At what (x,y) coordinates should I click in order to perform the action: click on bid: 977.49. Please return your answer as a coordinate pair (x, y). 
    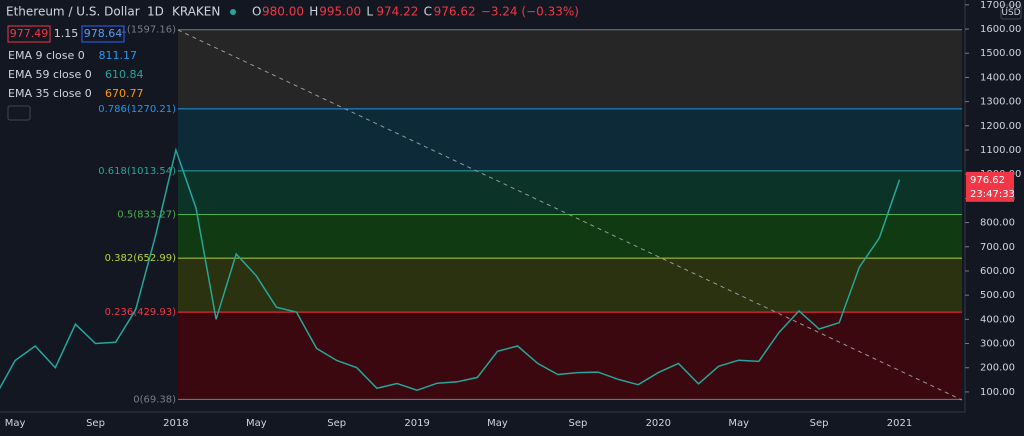
    Looking at the image, I should click on (29, 33).